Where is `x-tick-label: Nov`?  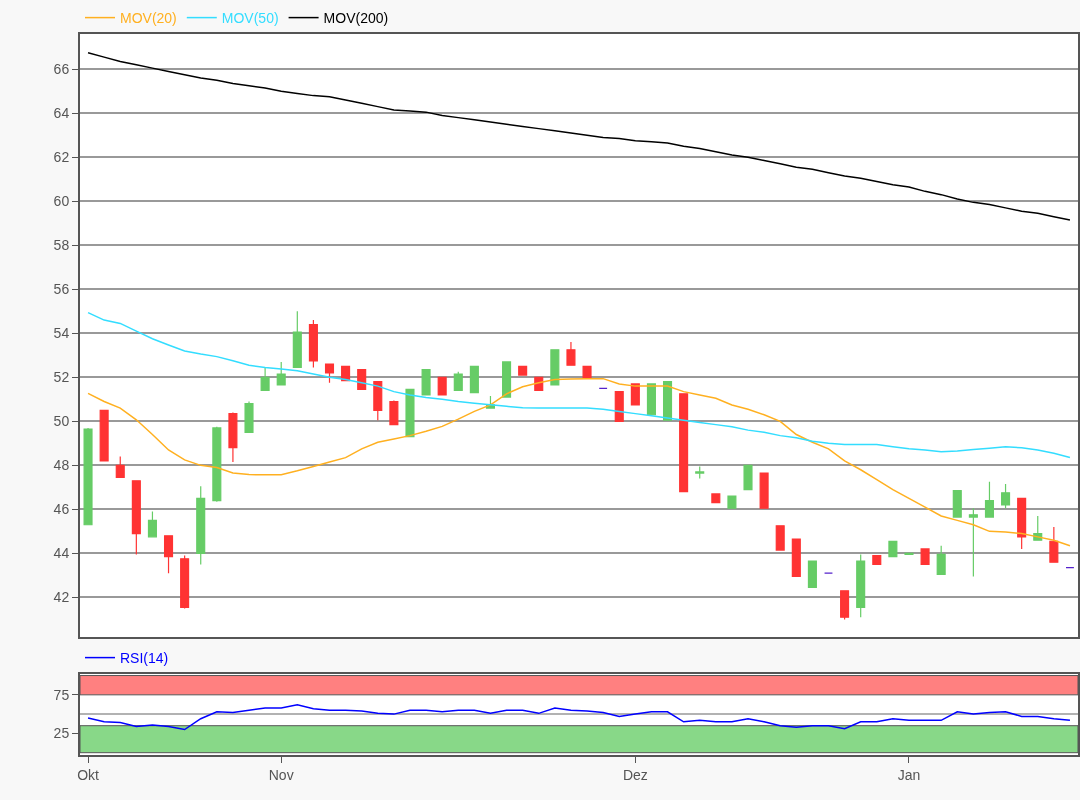
x-tick-label: Nov is located at coordinates (281, 774).